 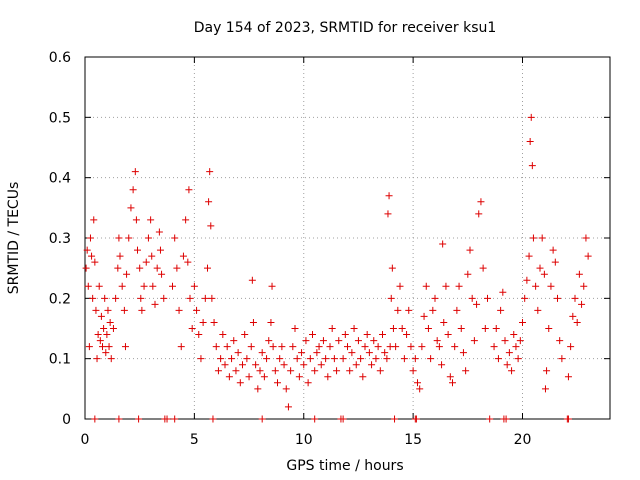 I want to click on y-tick-label: 0.5, so click(x=60, y=118).